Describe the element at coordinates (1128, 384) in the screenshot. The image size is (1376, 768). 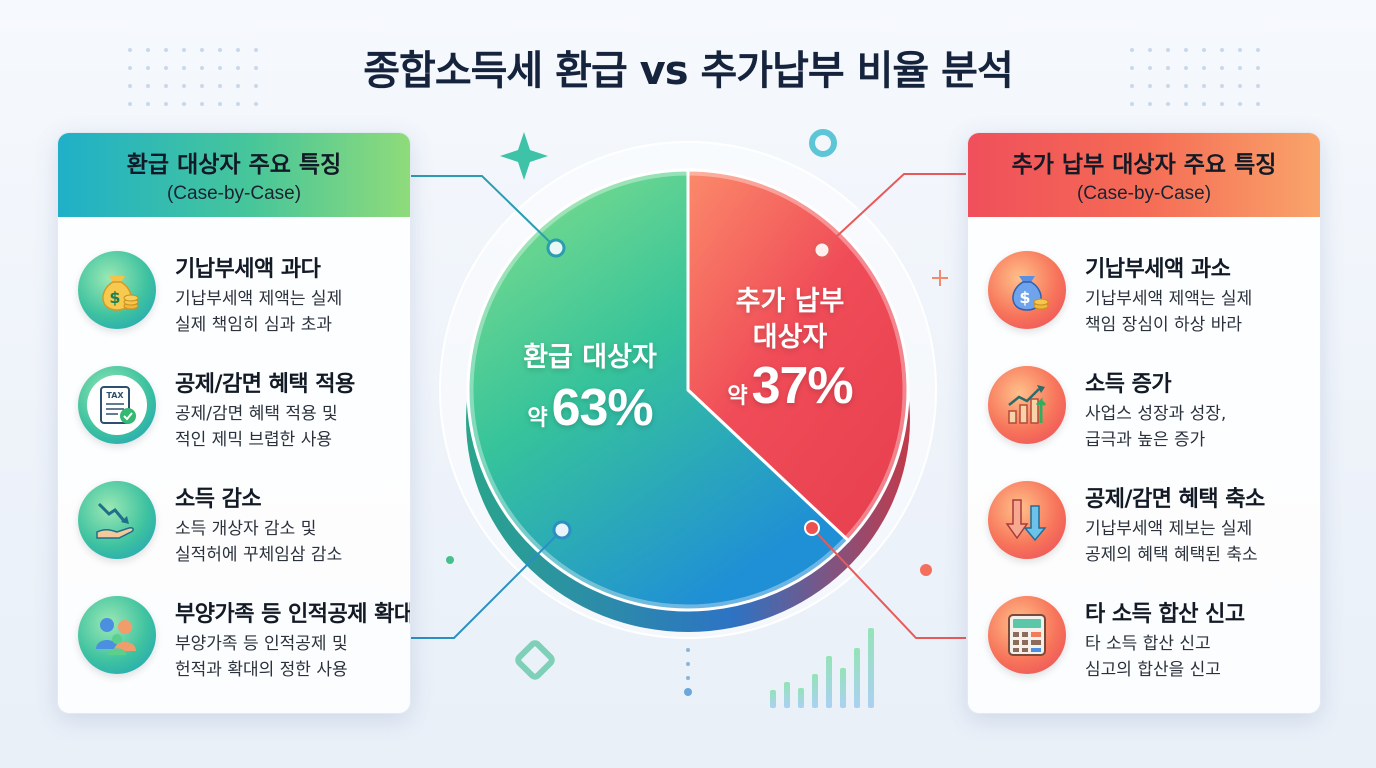
I see `item-title: 소득 증가` at that location.